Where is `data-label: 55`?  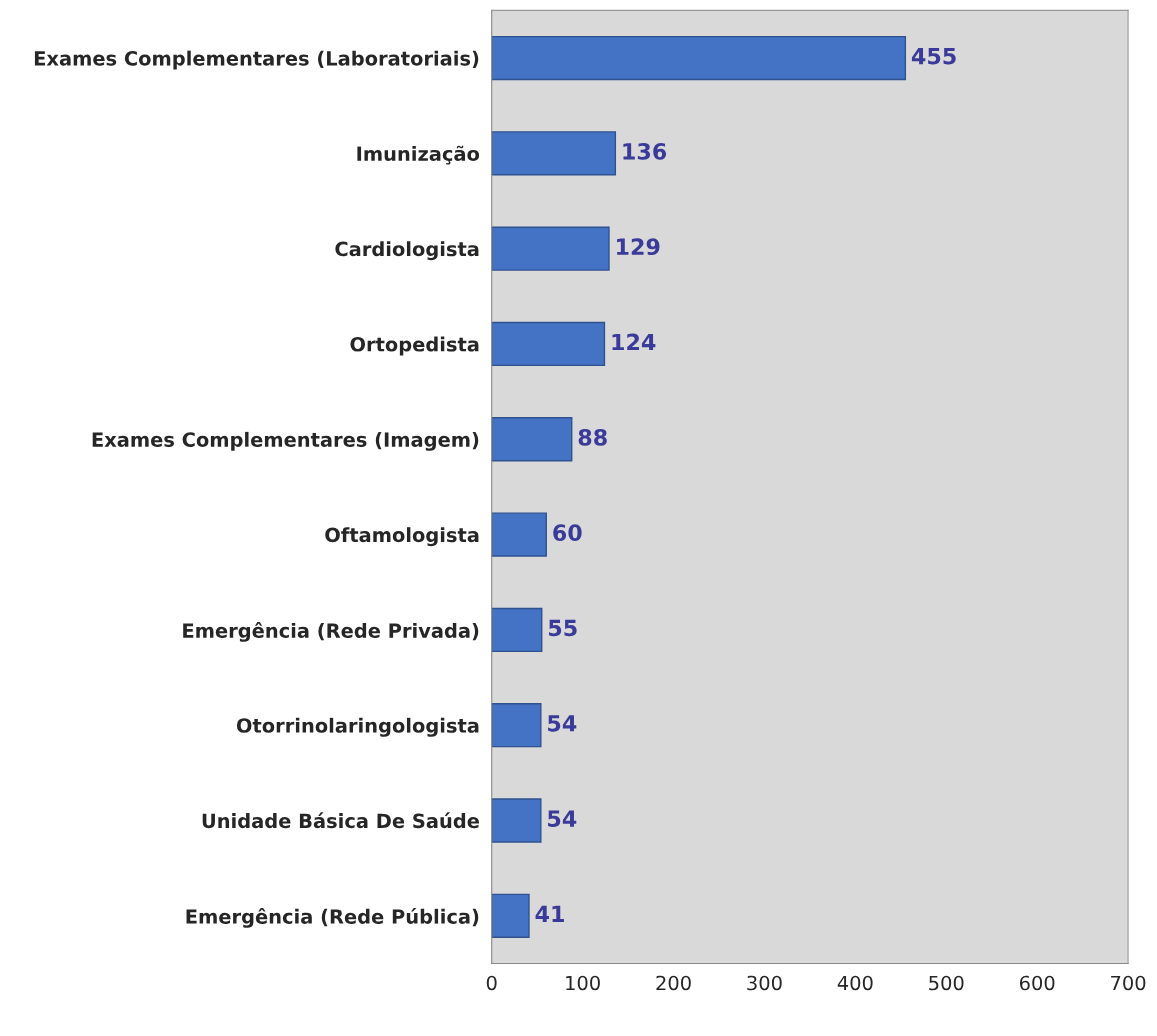 data-label: 55 is located at coordinates (562, 628).